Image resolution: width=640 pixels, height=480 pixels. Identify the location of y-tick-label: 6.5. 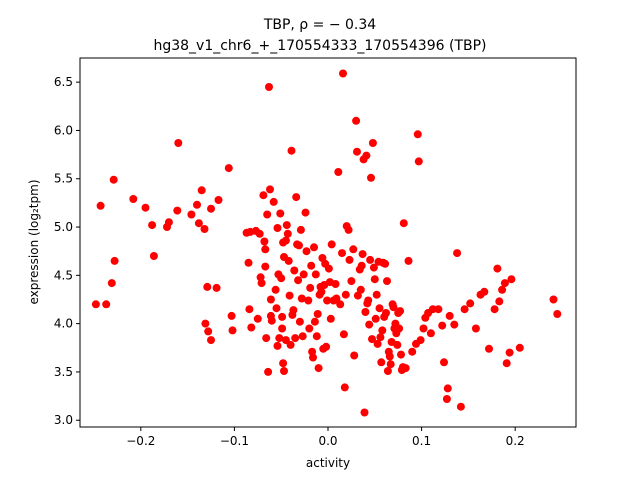
(63, 82).